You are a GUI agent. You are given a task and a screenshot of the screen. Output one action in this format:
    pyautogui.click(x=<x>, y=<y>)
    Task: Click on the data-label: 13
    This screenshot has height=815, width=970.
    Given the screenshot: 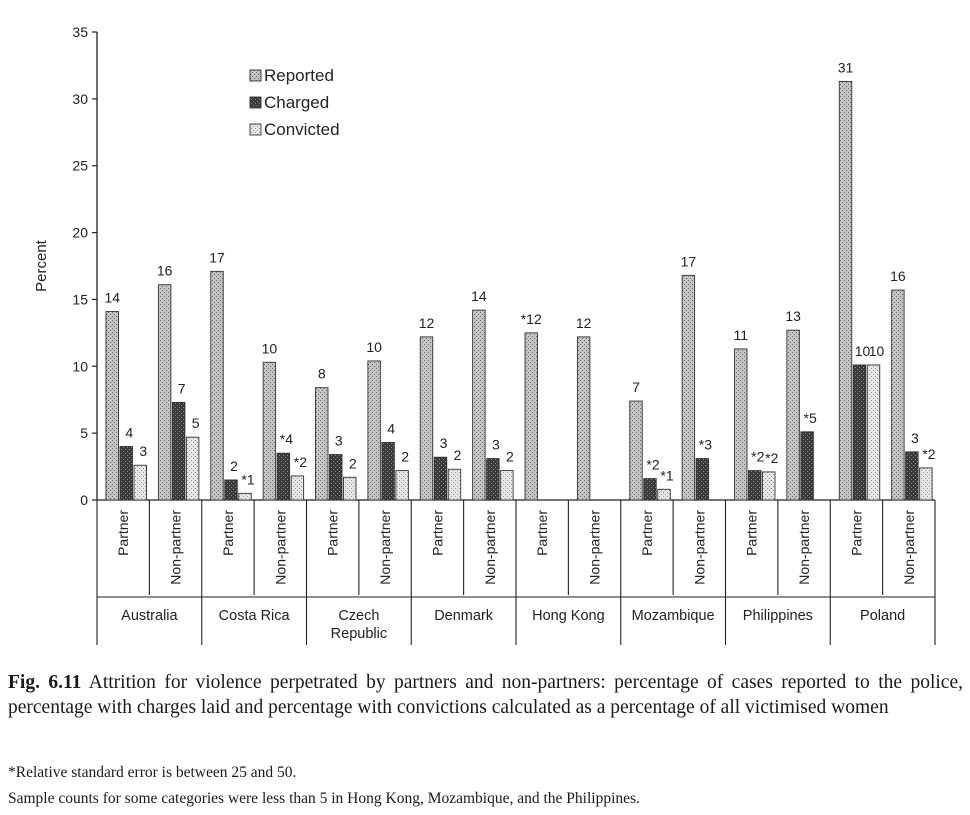 What is the action you would take?
    pyautogui.click(x=793, y=316)
    